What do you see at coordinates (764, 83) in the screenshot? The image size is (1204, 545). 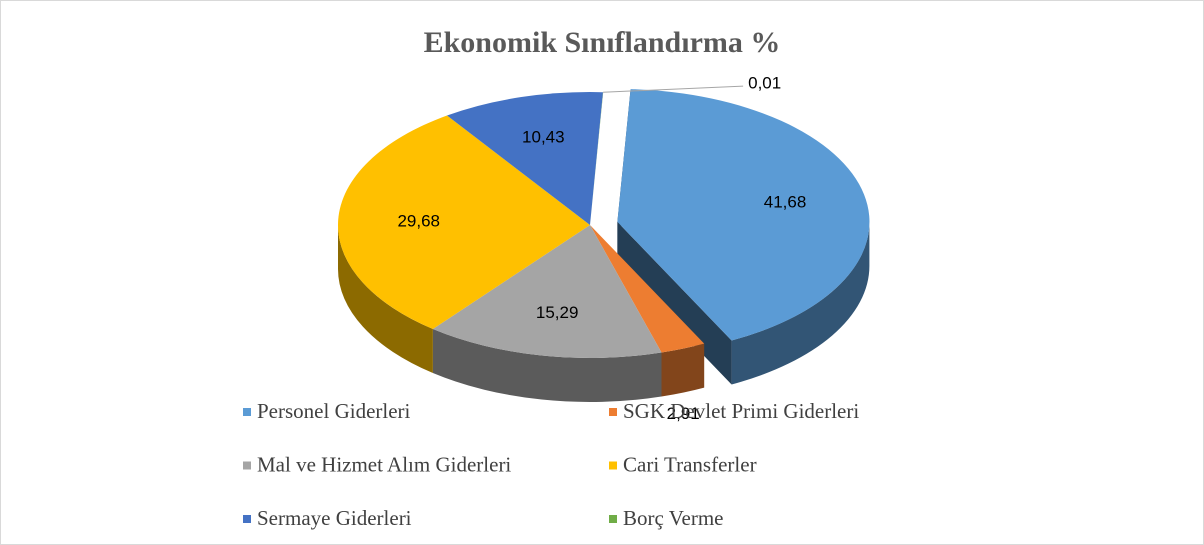 I see `data-label: 0,01` at bounding box center [764, 83].